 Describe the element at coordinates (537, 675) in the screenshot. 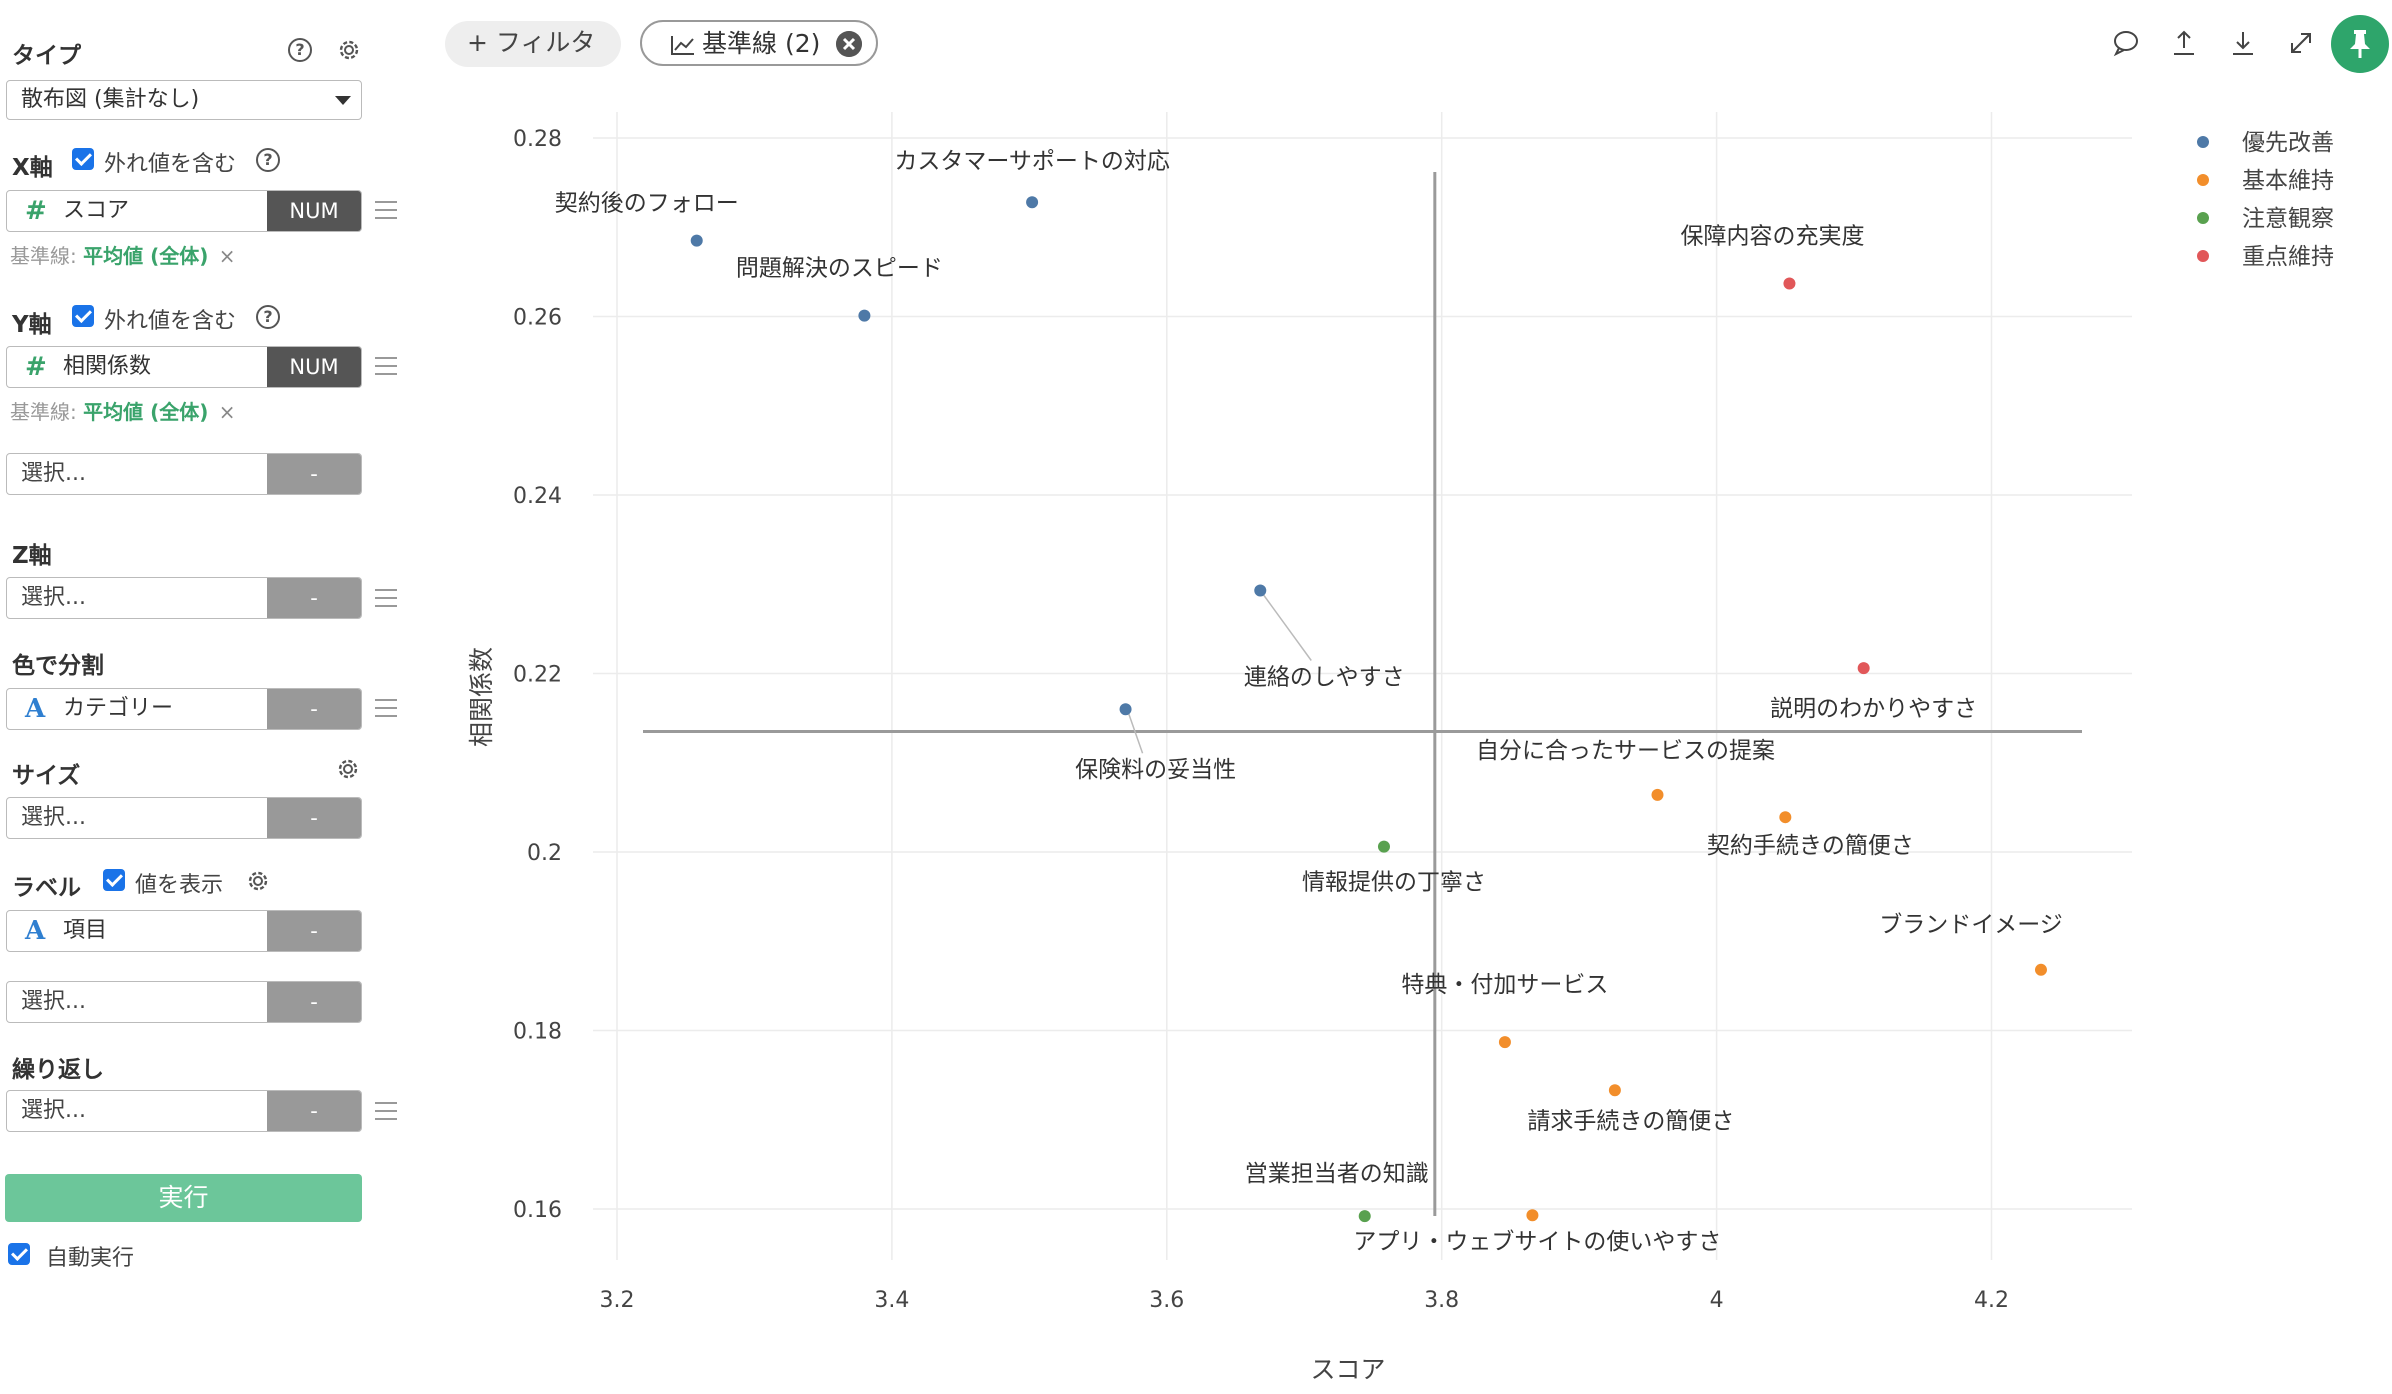

I see `y-tick-label: 0.22` at that location.